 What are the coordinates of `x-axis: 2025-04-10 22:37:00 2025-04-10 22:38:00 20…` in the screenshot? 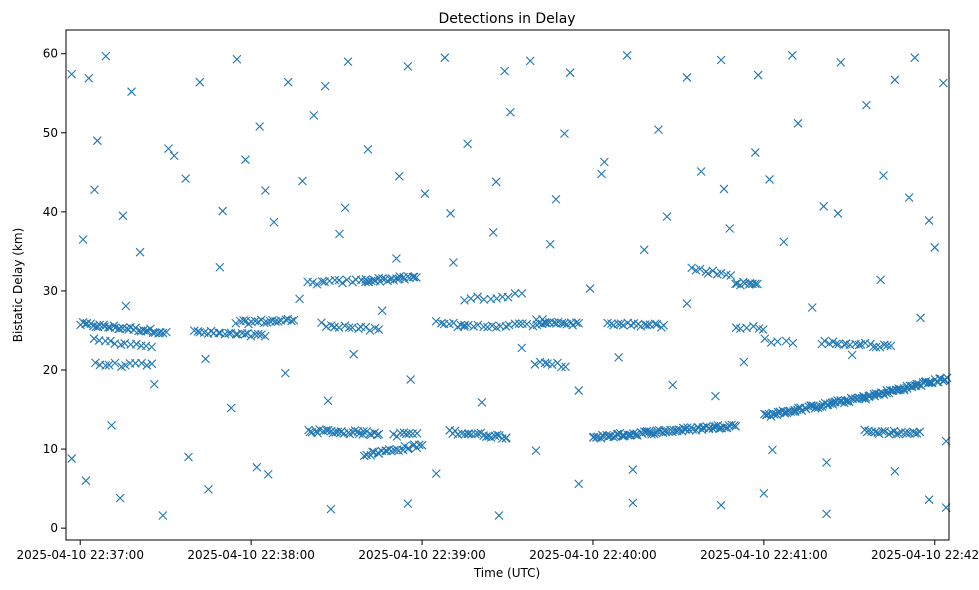 It's located at (498, 551).